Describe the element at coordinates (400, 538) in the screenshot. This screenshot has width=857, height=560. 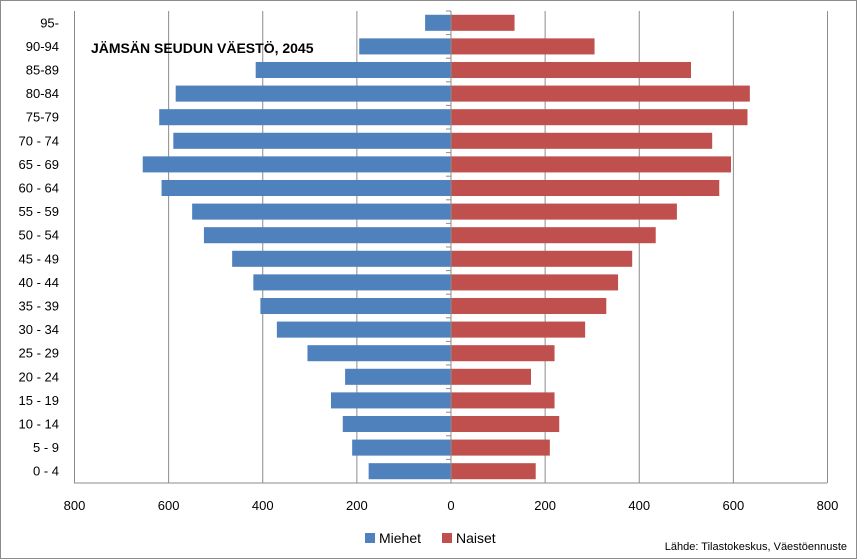
I see `legend-label-miehet: Miehet` at that location.